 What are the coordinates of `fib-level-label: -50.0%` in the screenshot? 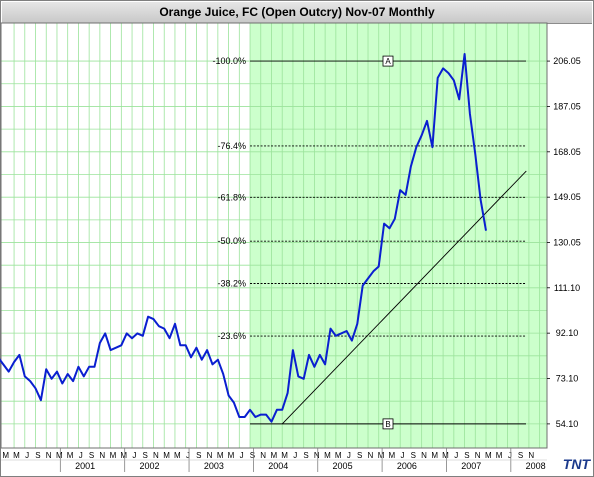 It's located at (232, 241).